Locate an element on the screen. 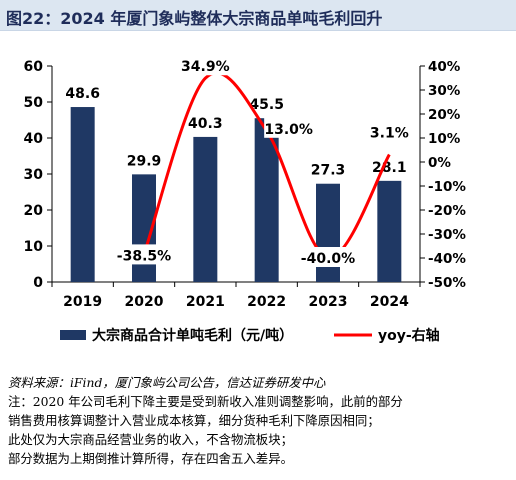  yoy-value-label: 13.0% is located at coordinates (288, 130).